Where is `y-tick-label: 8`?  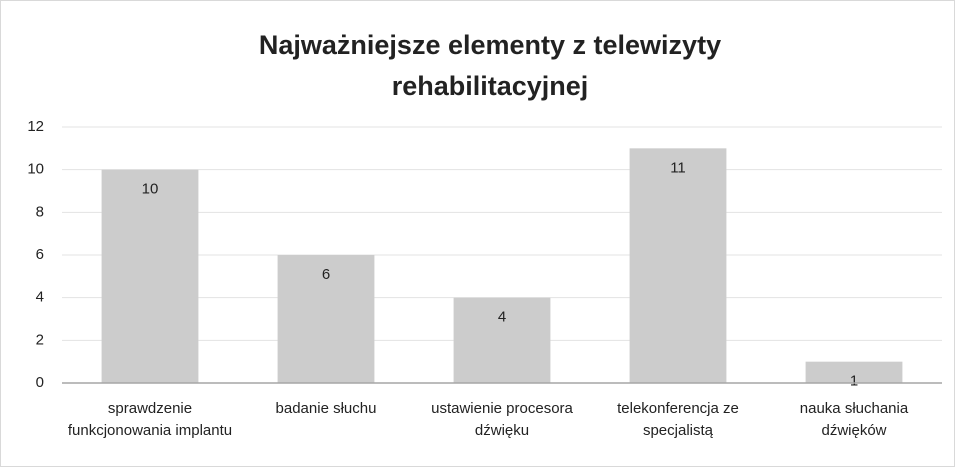
y-tick-label: 8 is located at coordinates (40, 211).